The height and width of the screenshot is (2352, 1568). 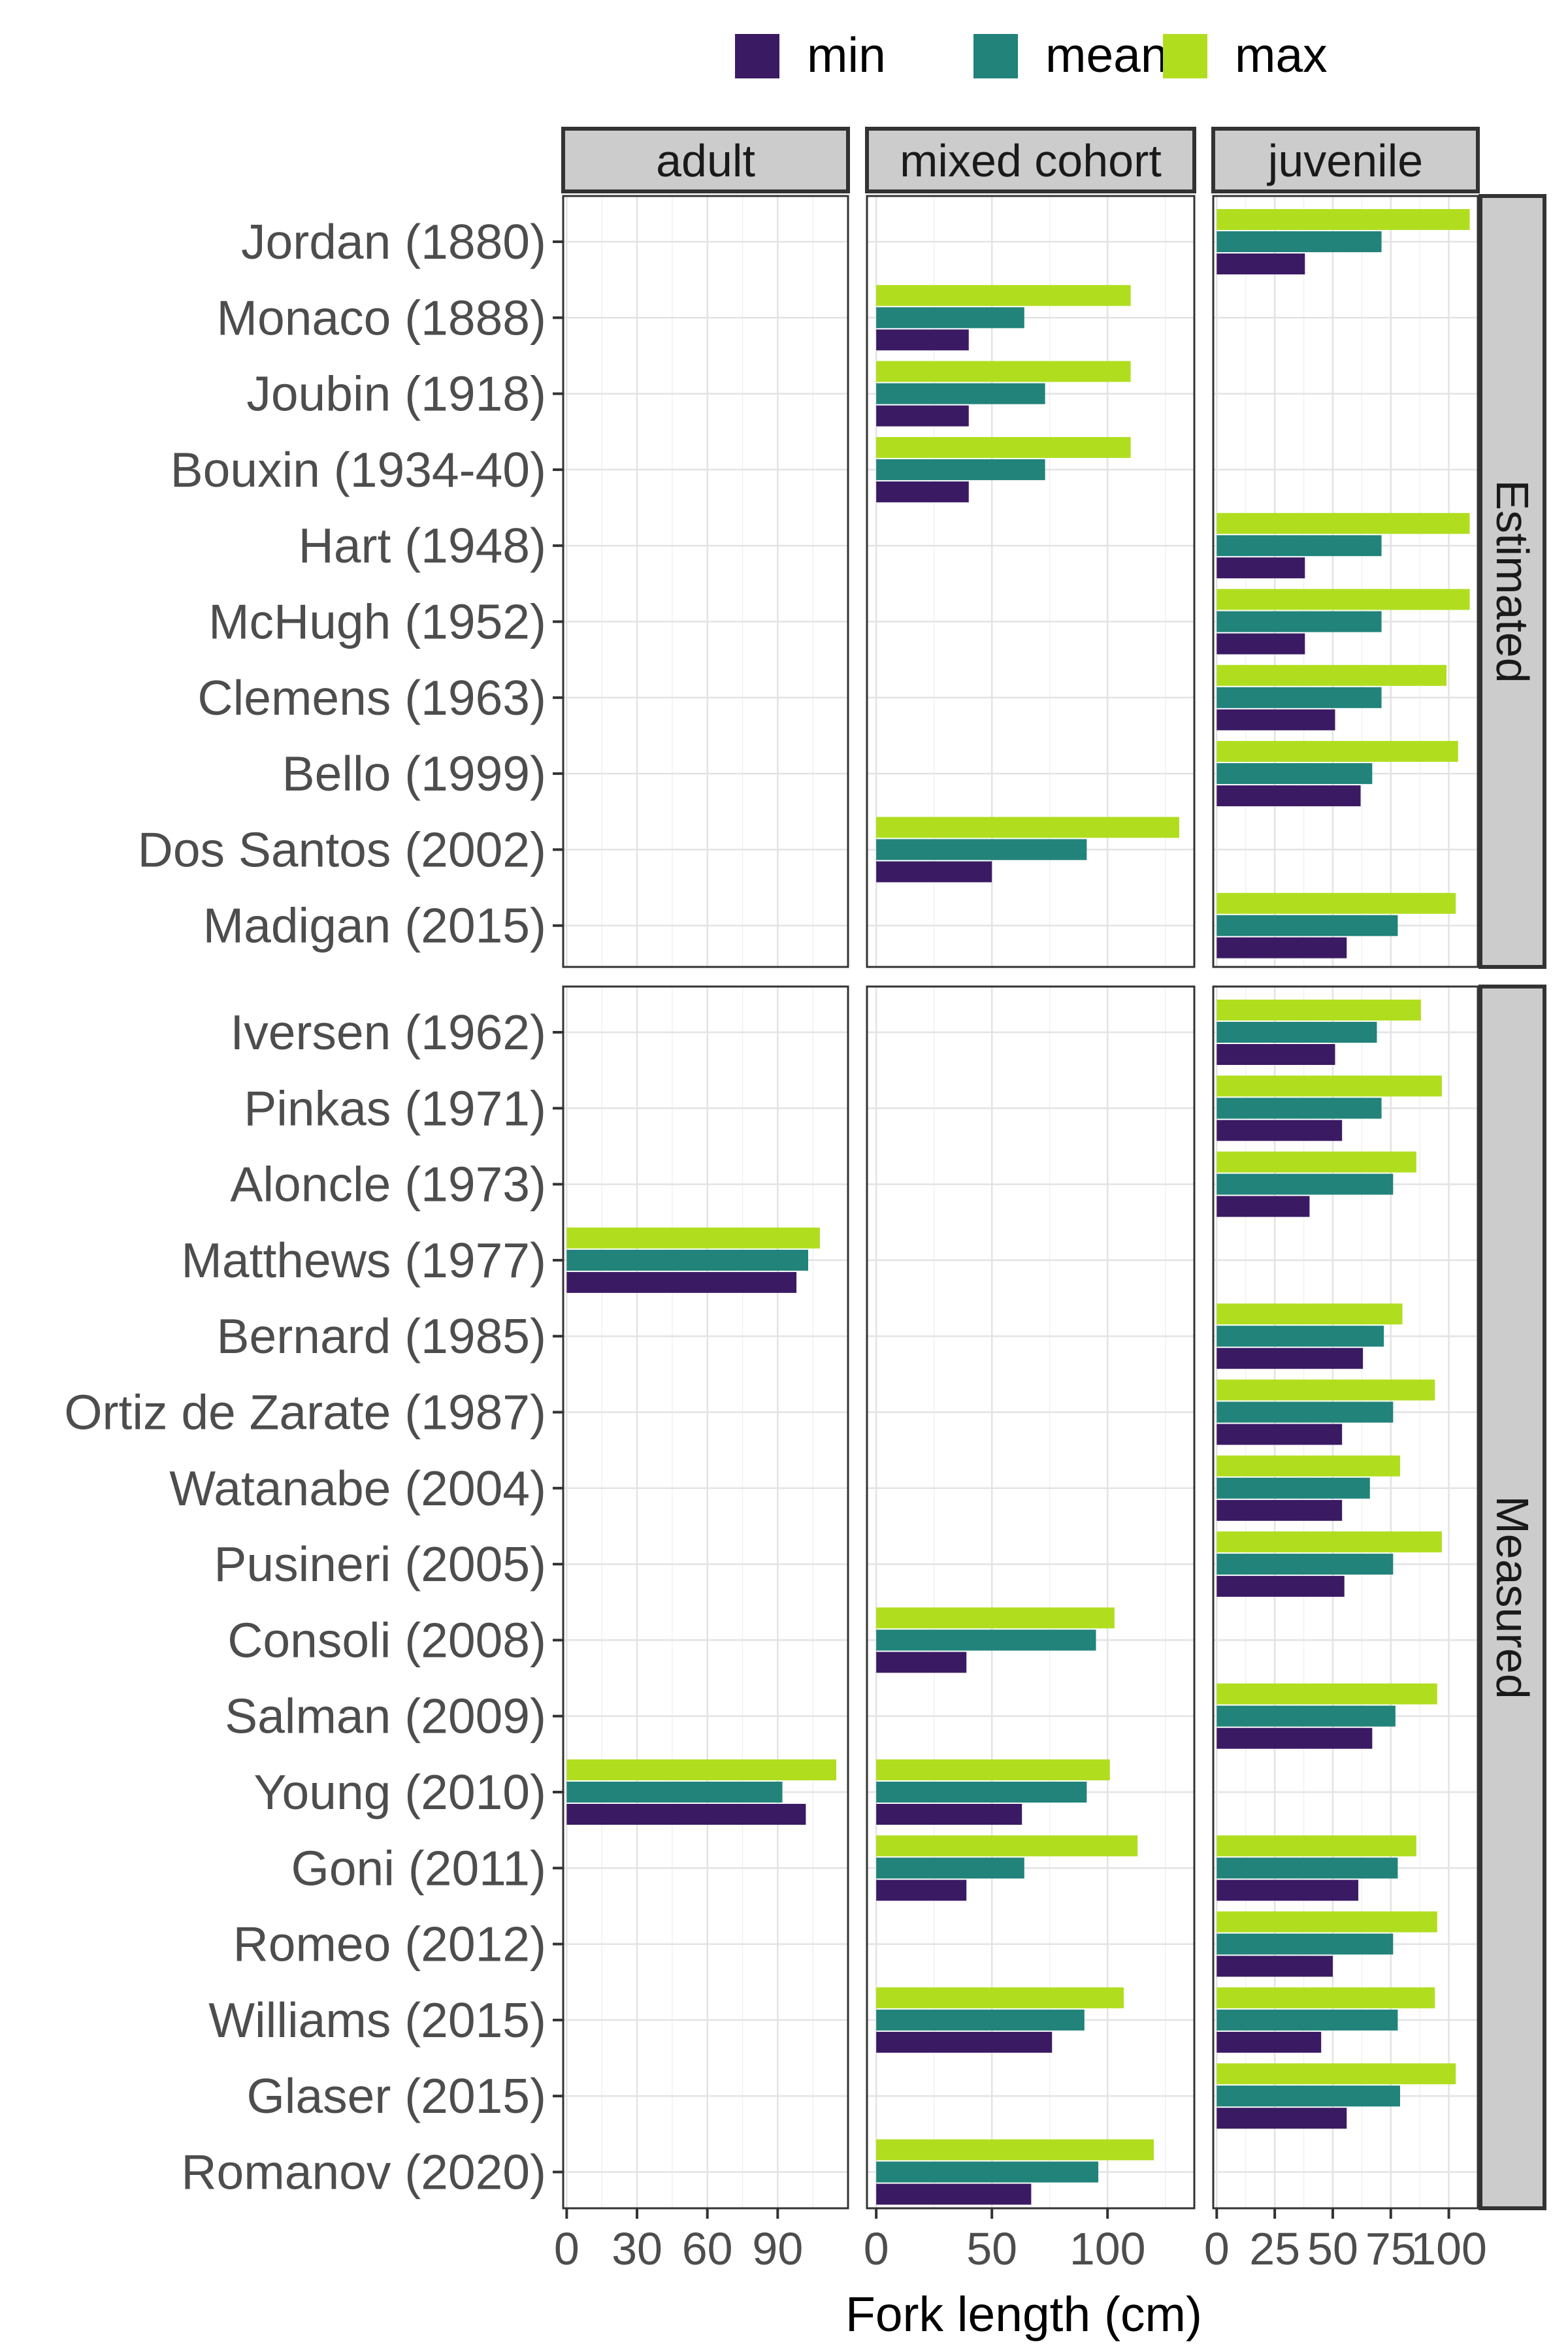 What do you see at coordinates (1280, 1434) in the screenshot?
I see `bar-juvenile-ortiz-de-zarate-1987-min` at bounding box center [1280, 1434].